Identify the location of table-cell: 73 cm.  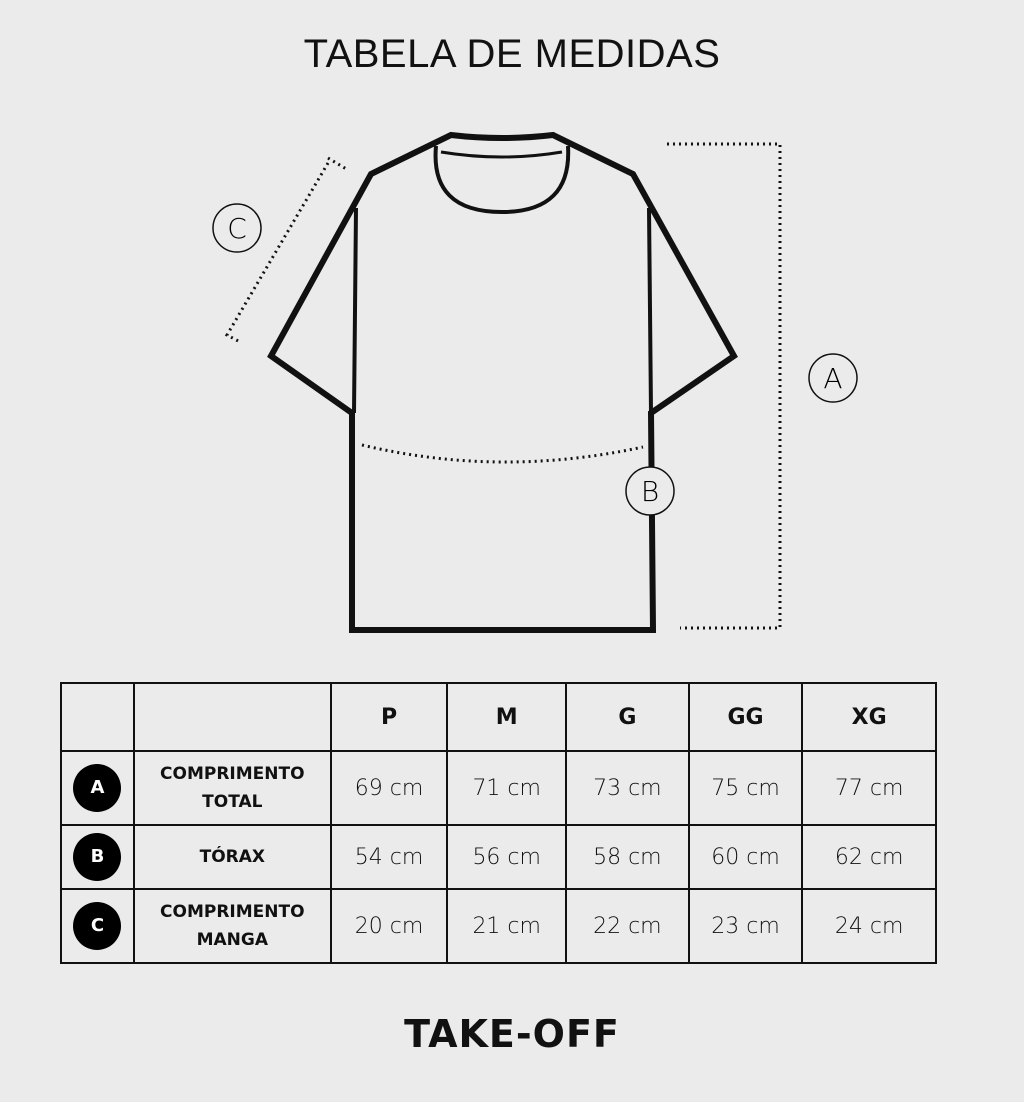
(627, 788).